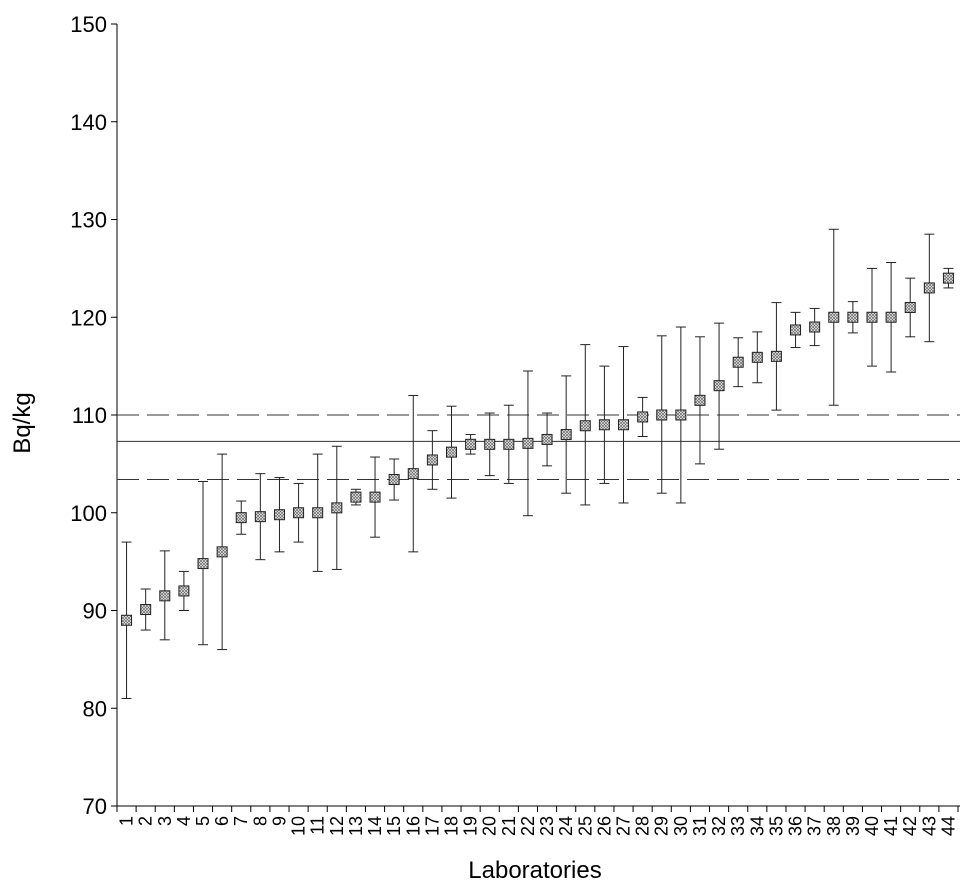 The width and height of the screenshot is (960, 881). I want to click on x-tick-label: 17, so click(432, 826).